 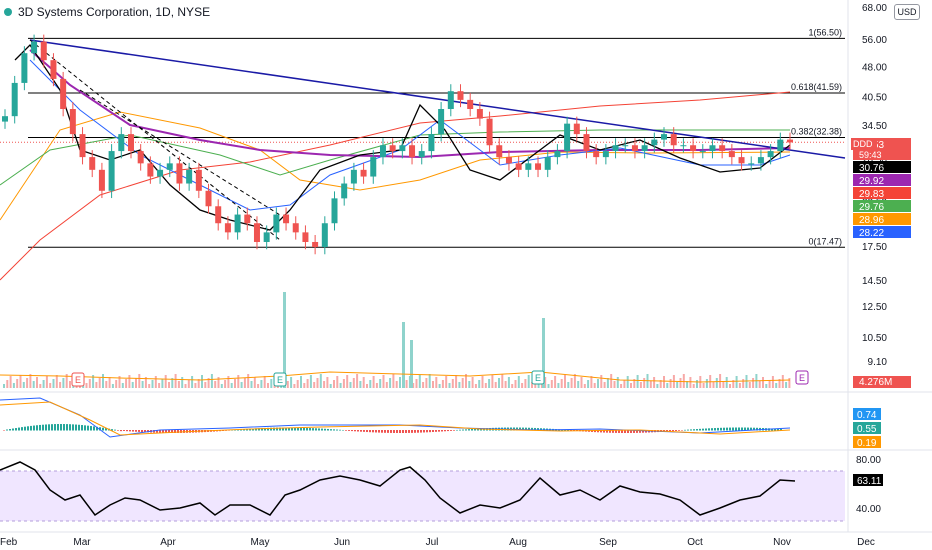 What do you see at coordinates (695, 542) in the screenshot?
I see `month-tick-label: Oct` at bounding box center [695, 542].